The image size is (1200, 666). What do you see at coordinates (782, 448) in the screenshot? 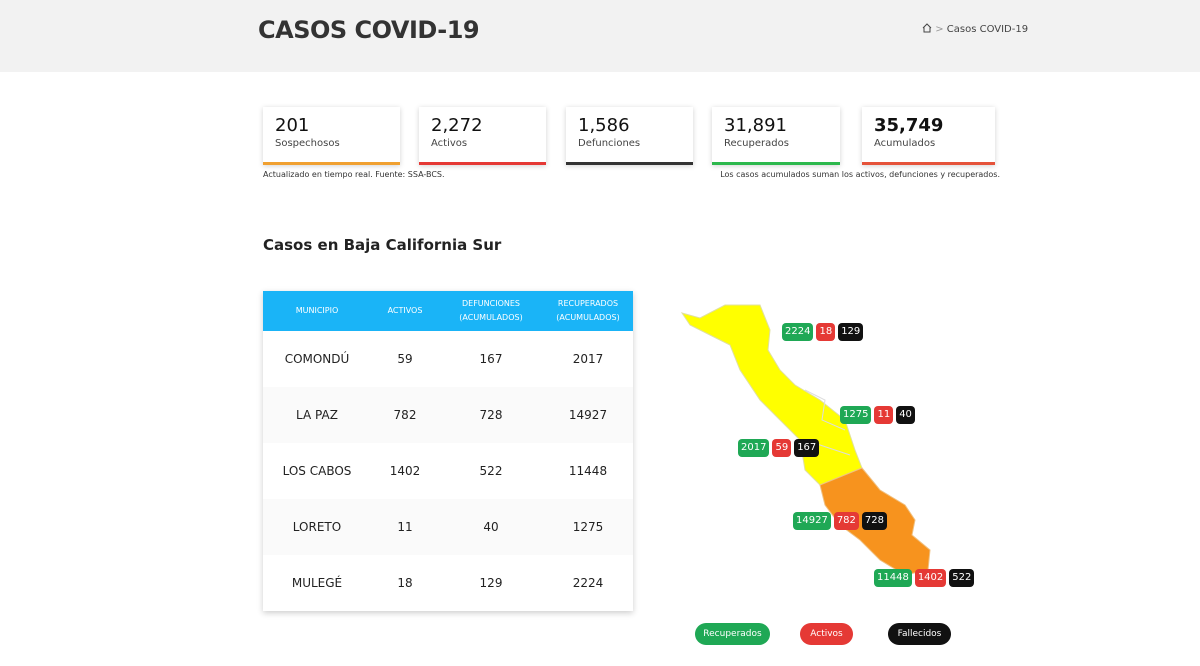
I see `map-badge: 59` at bounding box center [782, 448].